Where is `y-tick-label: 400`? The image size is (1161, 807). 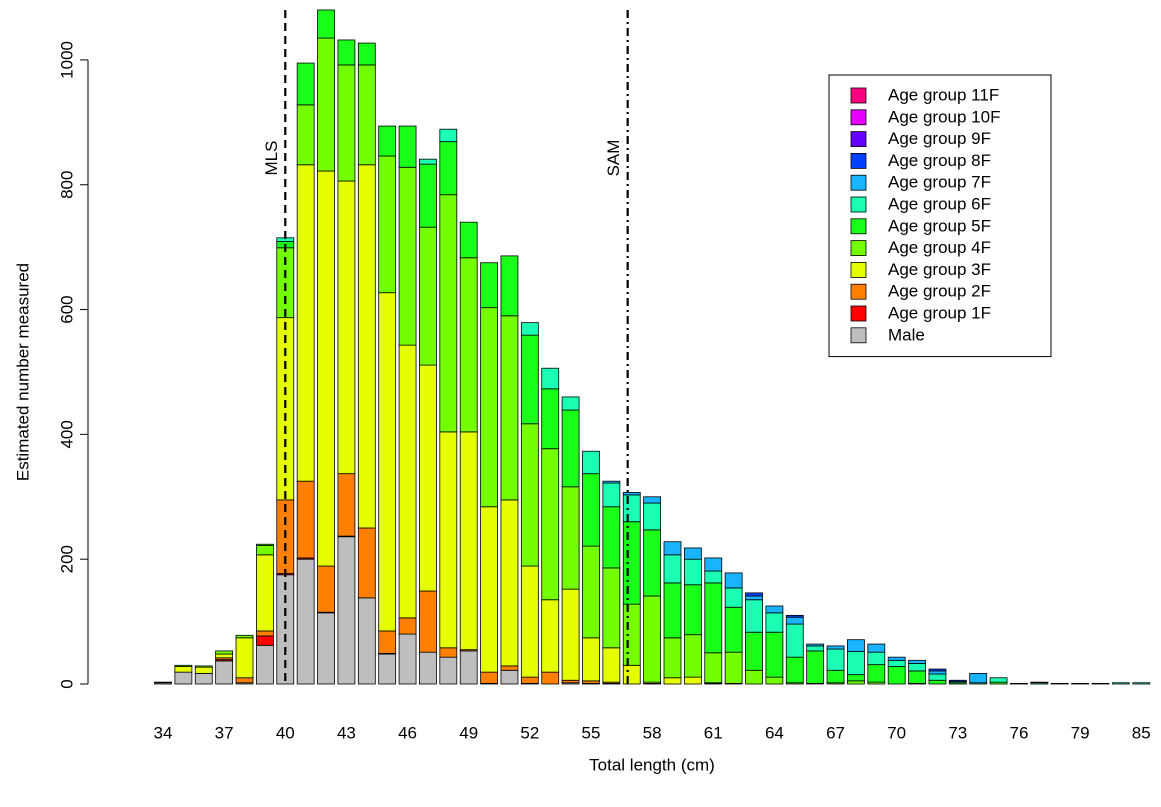
y-tick-label: 400 is located at coordinates (66, 434).